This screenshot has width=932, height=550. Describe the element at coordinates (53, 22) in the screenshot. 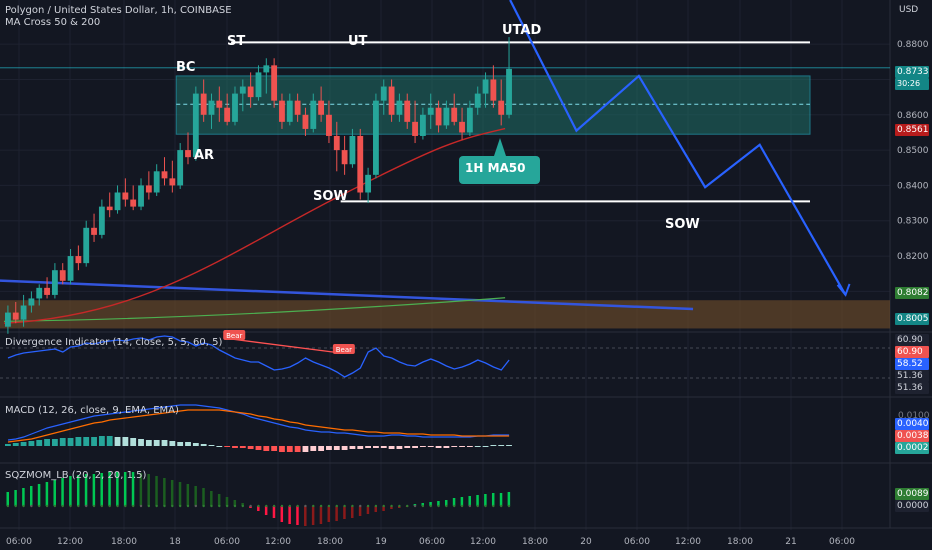

I see `ma-cross-legend: MA Cross 50 & 200` at that location.